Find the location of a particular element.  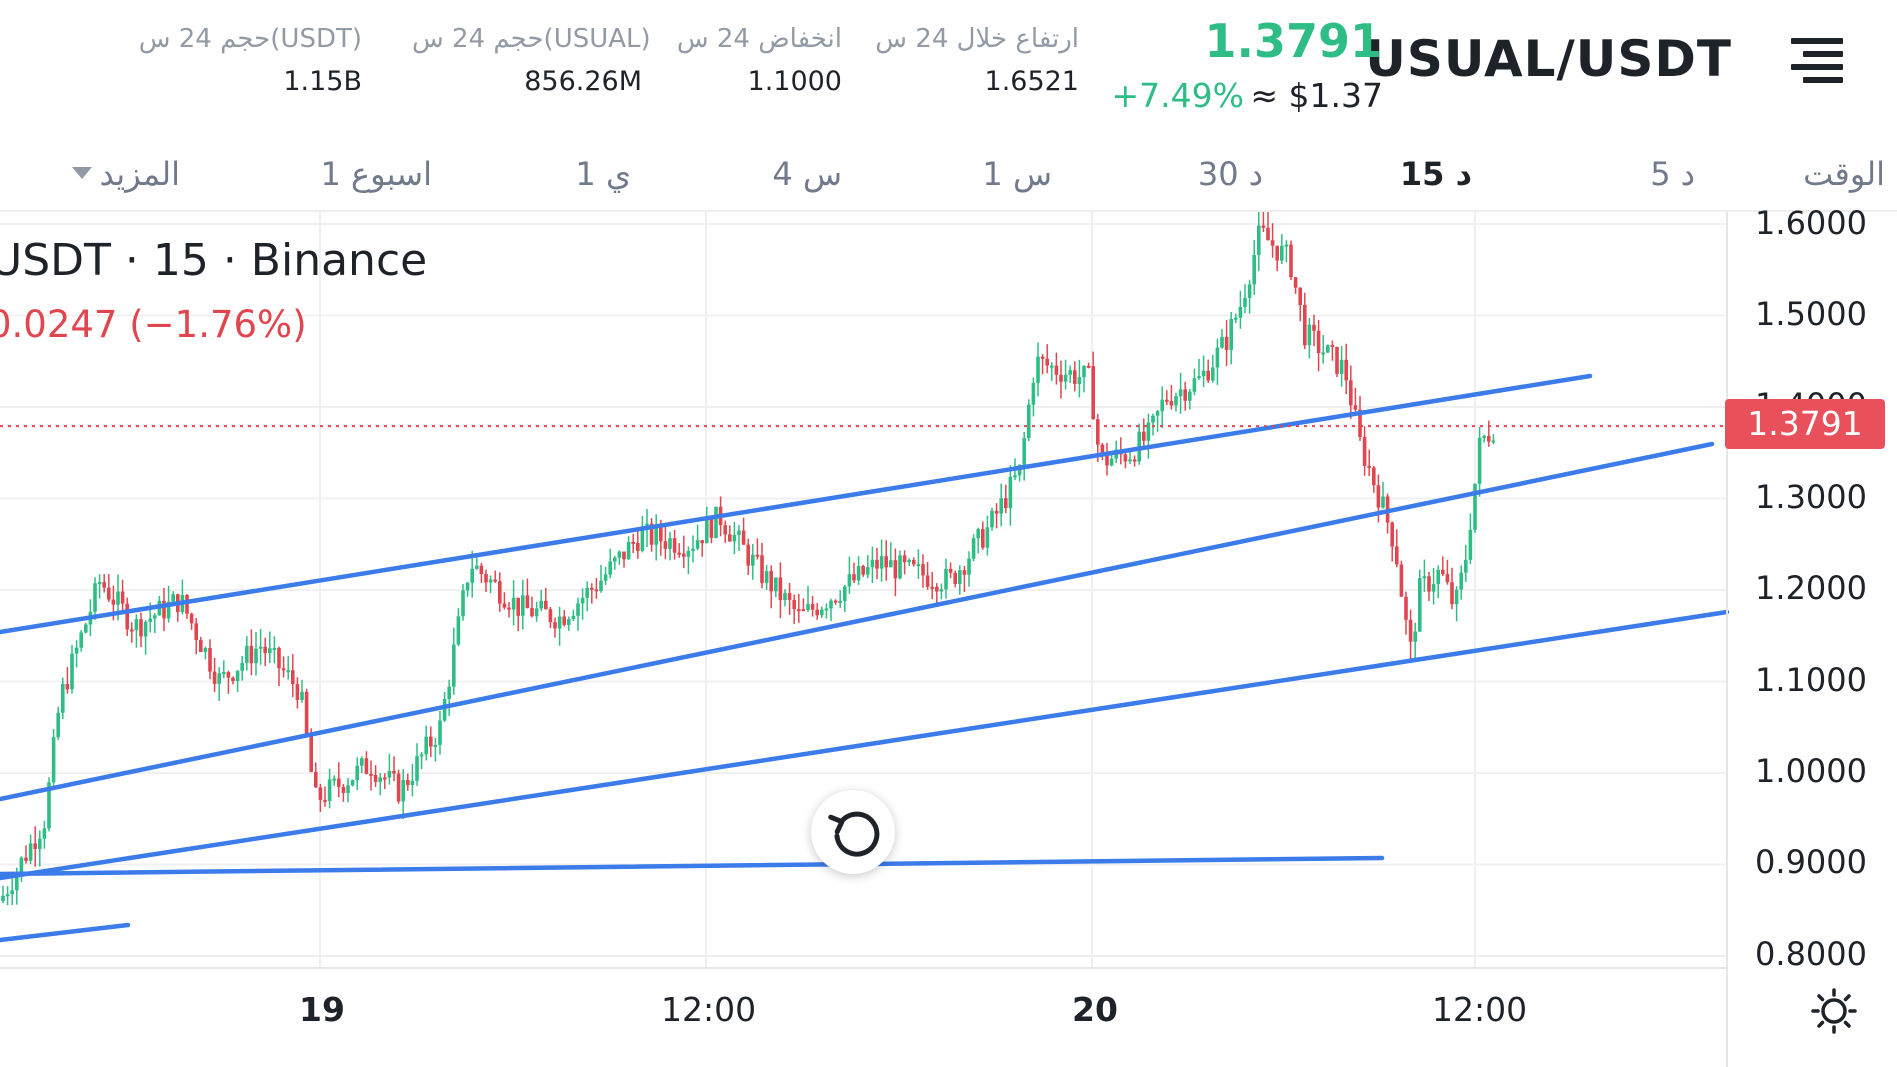

y-tick: 0.8000 is located at coordinates (1811, 954).